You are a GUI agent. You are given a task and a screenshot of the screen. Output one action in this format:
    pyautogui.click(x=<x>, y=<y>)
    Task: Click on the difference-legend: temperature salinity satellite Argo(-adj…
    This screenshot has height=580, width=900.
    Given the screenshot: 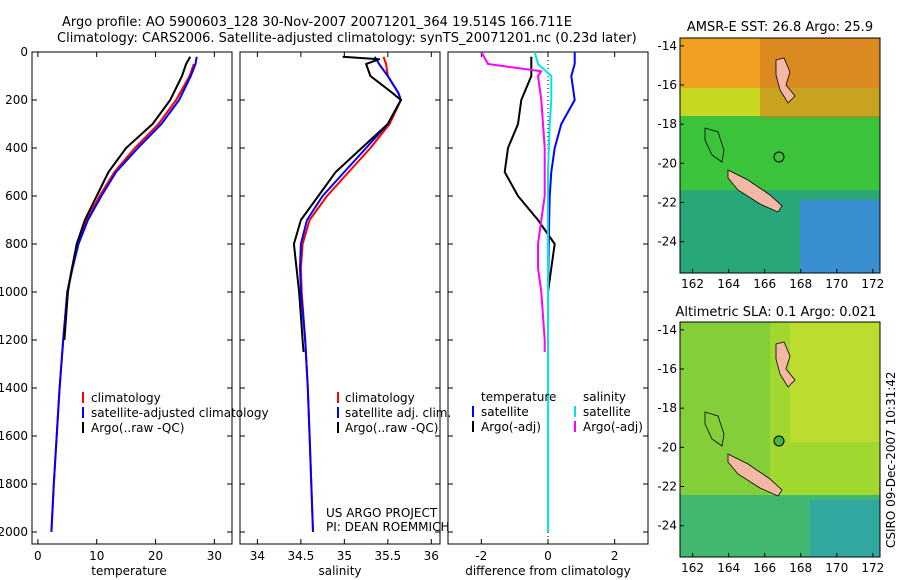 What is the action you would take?
    pyautogui.click(x=557, y=412)
    